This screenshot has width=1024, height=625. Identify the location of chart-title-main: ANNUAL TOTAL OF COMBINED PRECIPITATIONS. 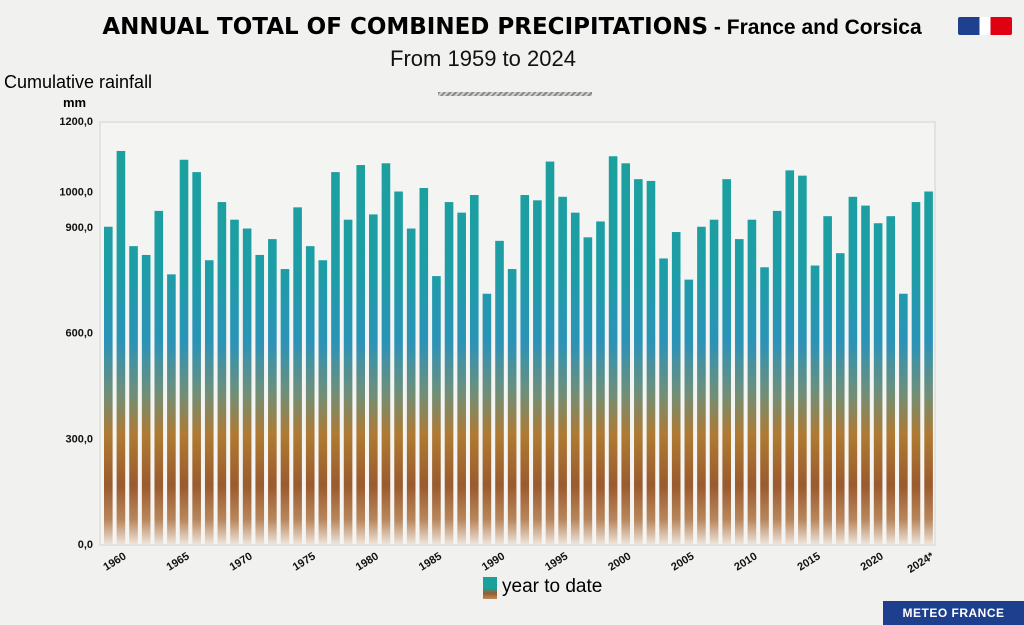
(405, 27).